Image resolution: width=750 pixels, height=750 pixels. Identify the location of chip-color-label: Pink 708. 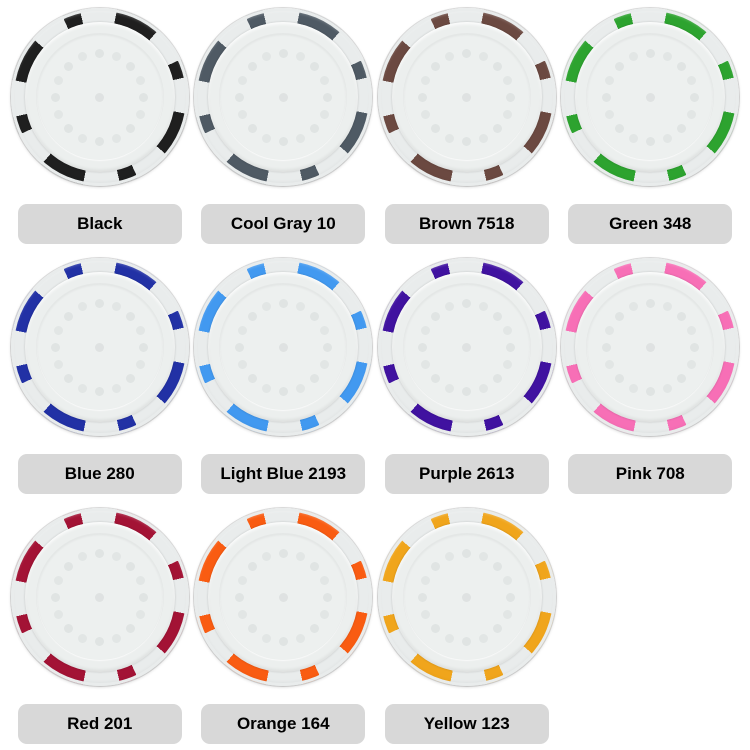
(650, 474).